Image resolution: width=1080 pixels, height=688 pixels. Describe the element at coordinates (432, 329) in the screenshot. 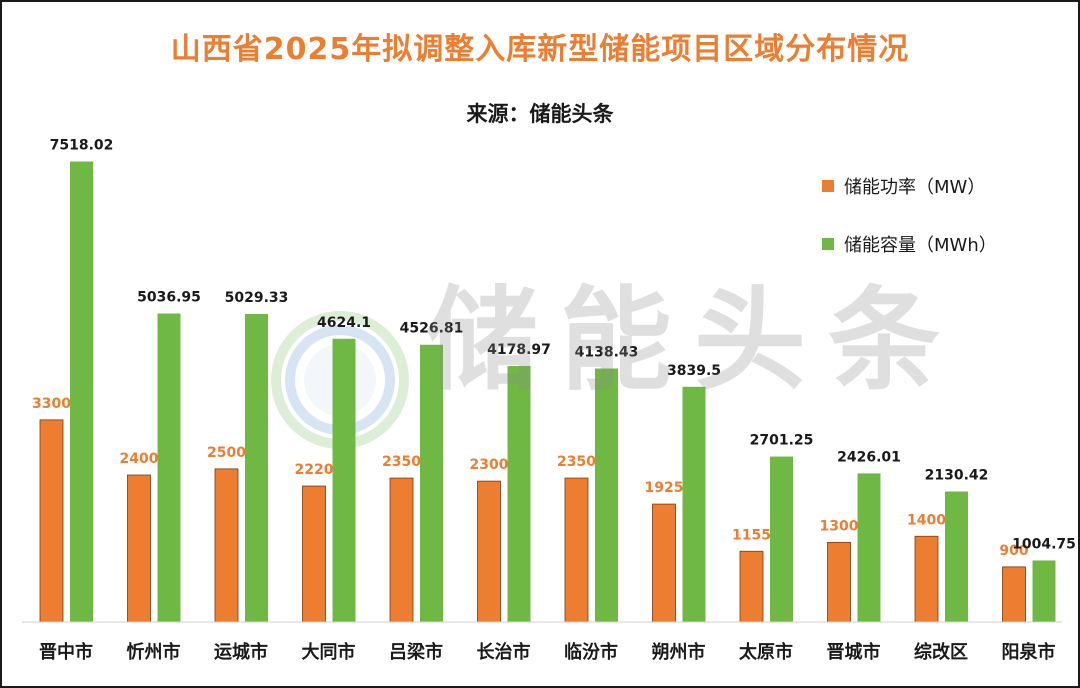

I see `value-label-capacity-4: 4526.81` at that location.